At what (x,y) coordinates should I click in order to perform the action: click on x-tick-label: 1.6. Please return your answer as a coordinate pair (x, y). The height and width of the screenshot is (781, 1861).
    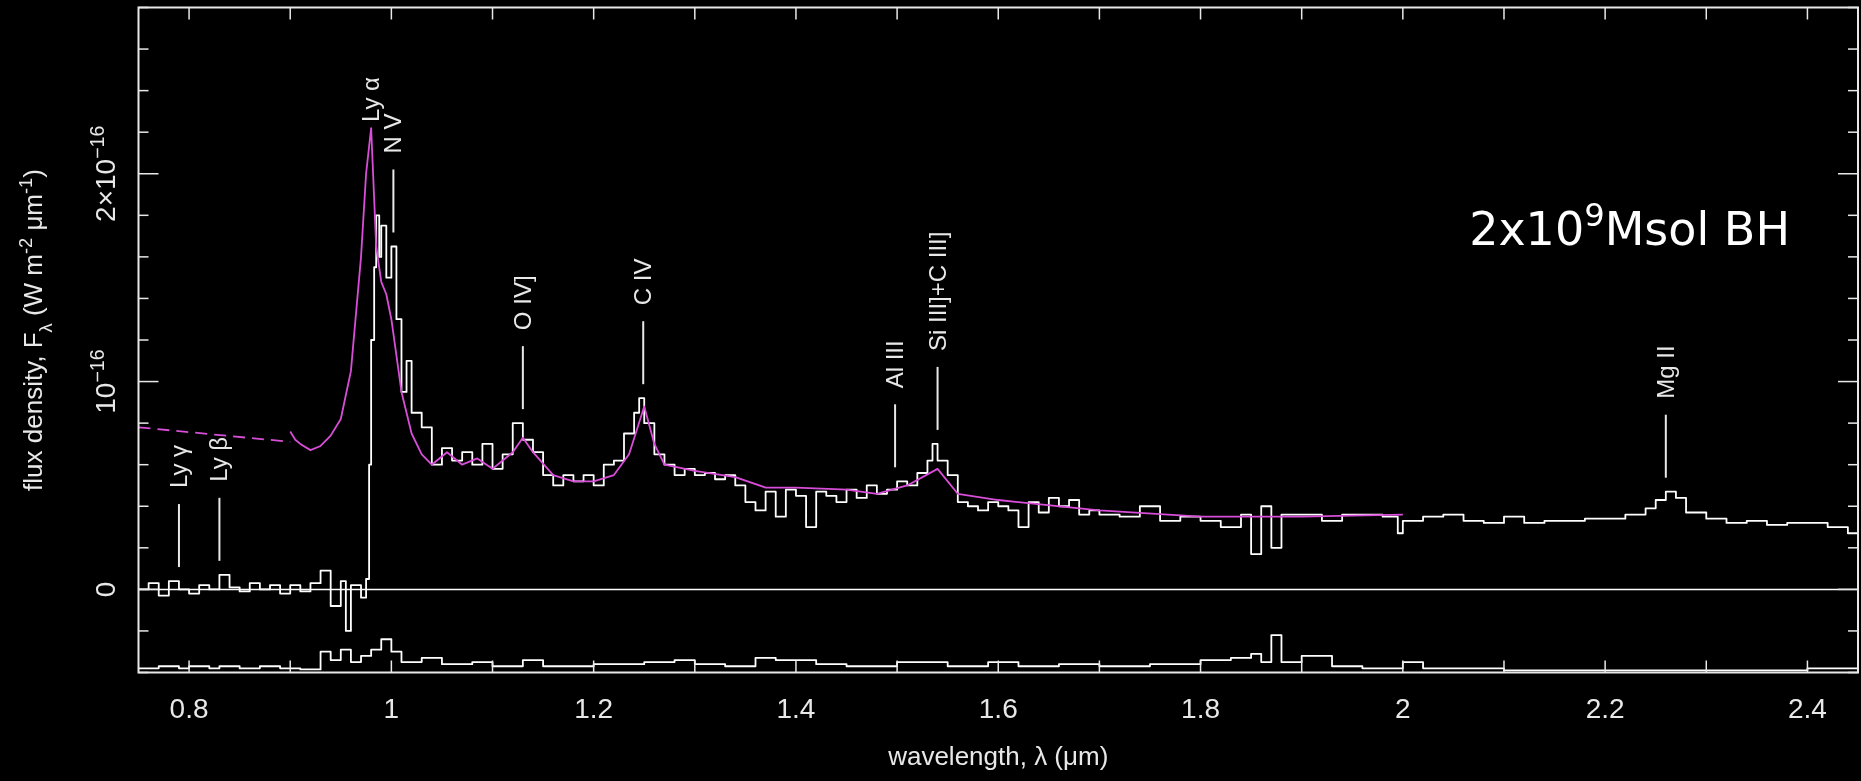
    Looking at the image, I should click on (998, 708).